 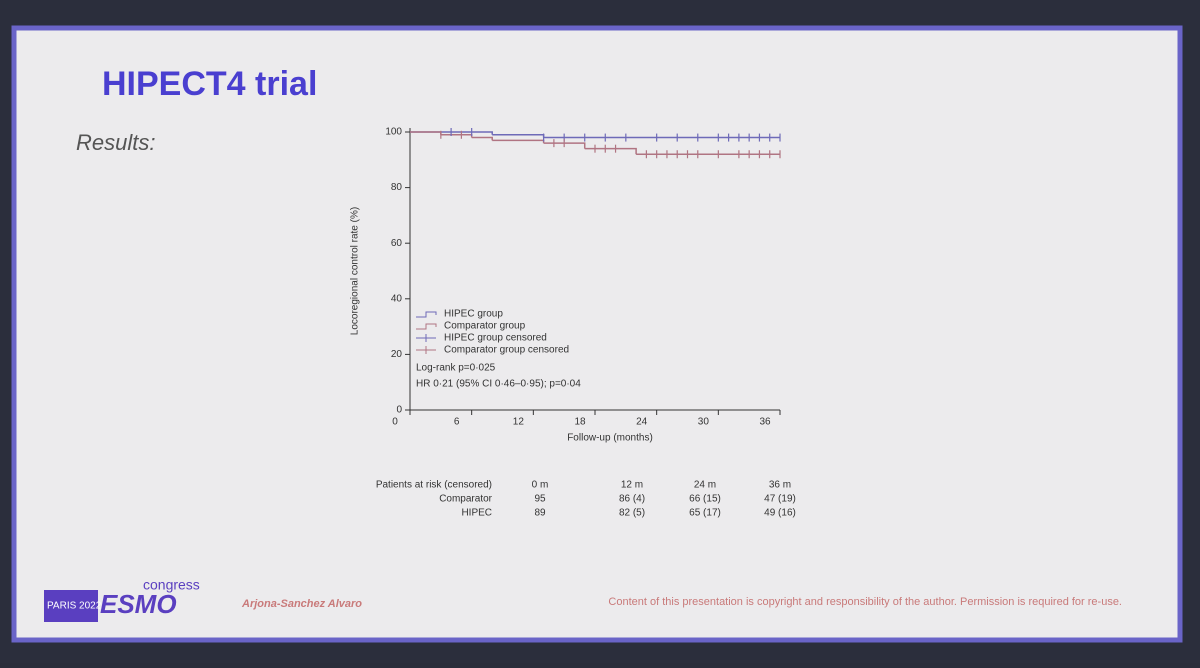 What do you see at coordinates (780, 499) in the screenshot?
I see `risk-cell: 47 (19)` at bounding box center [780, 499].